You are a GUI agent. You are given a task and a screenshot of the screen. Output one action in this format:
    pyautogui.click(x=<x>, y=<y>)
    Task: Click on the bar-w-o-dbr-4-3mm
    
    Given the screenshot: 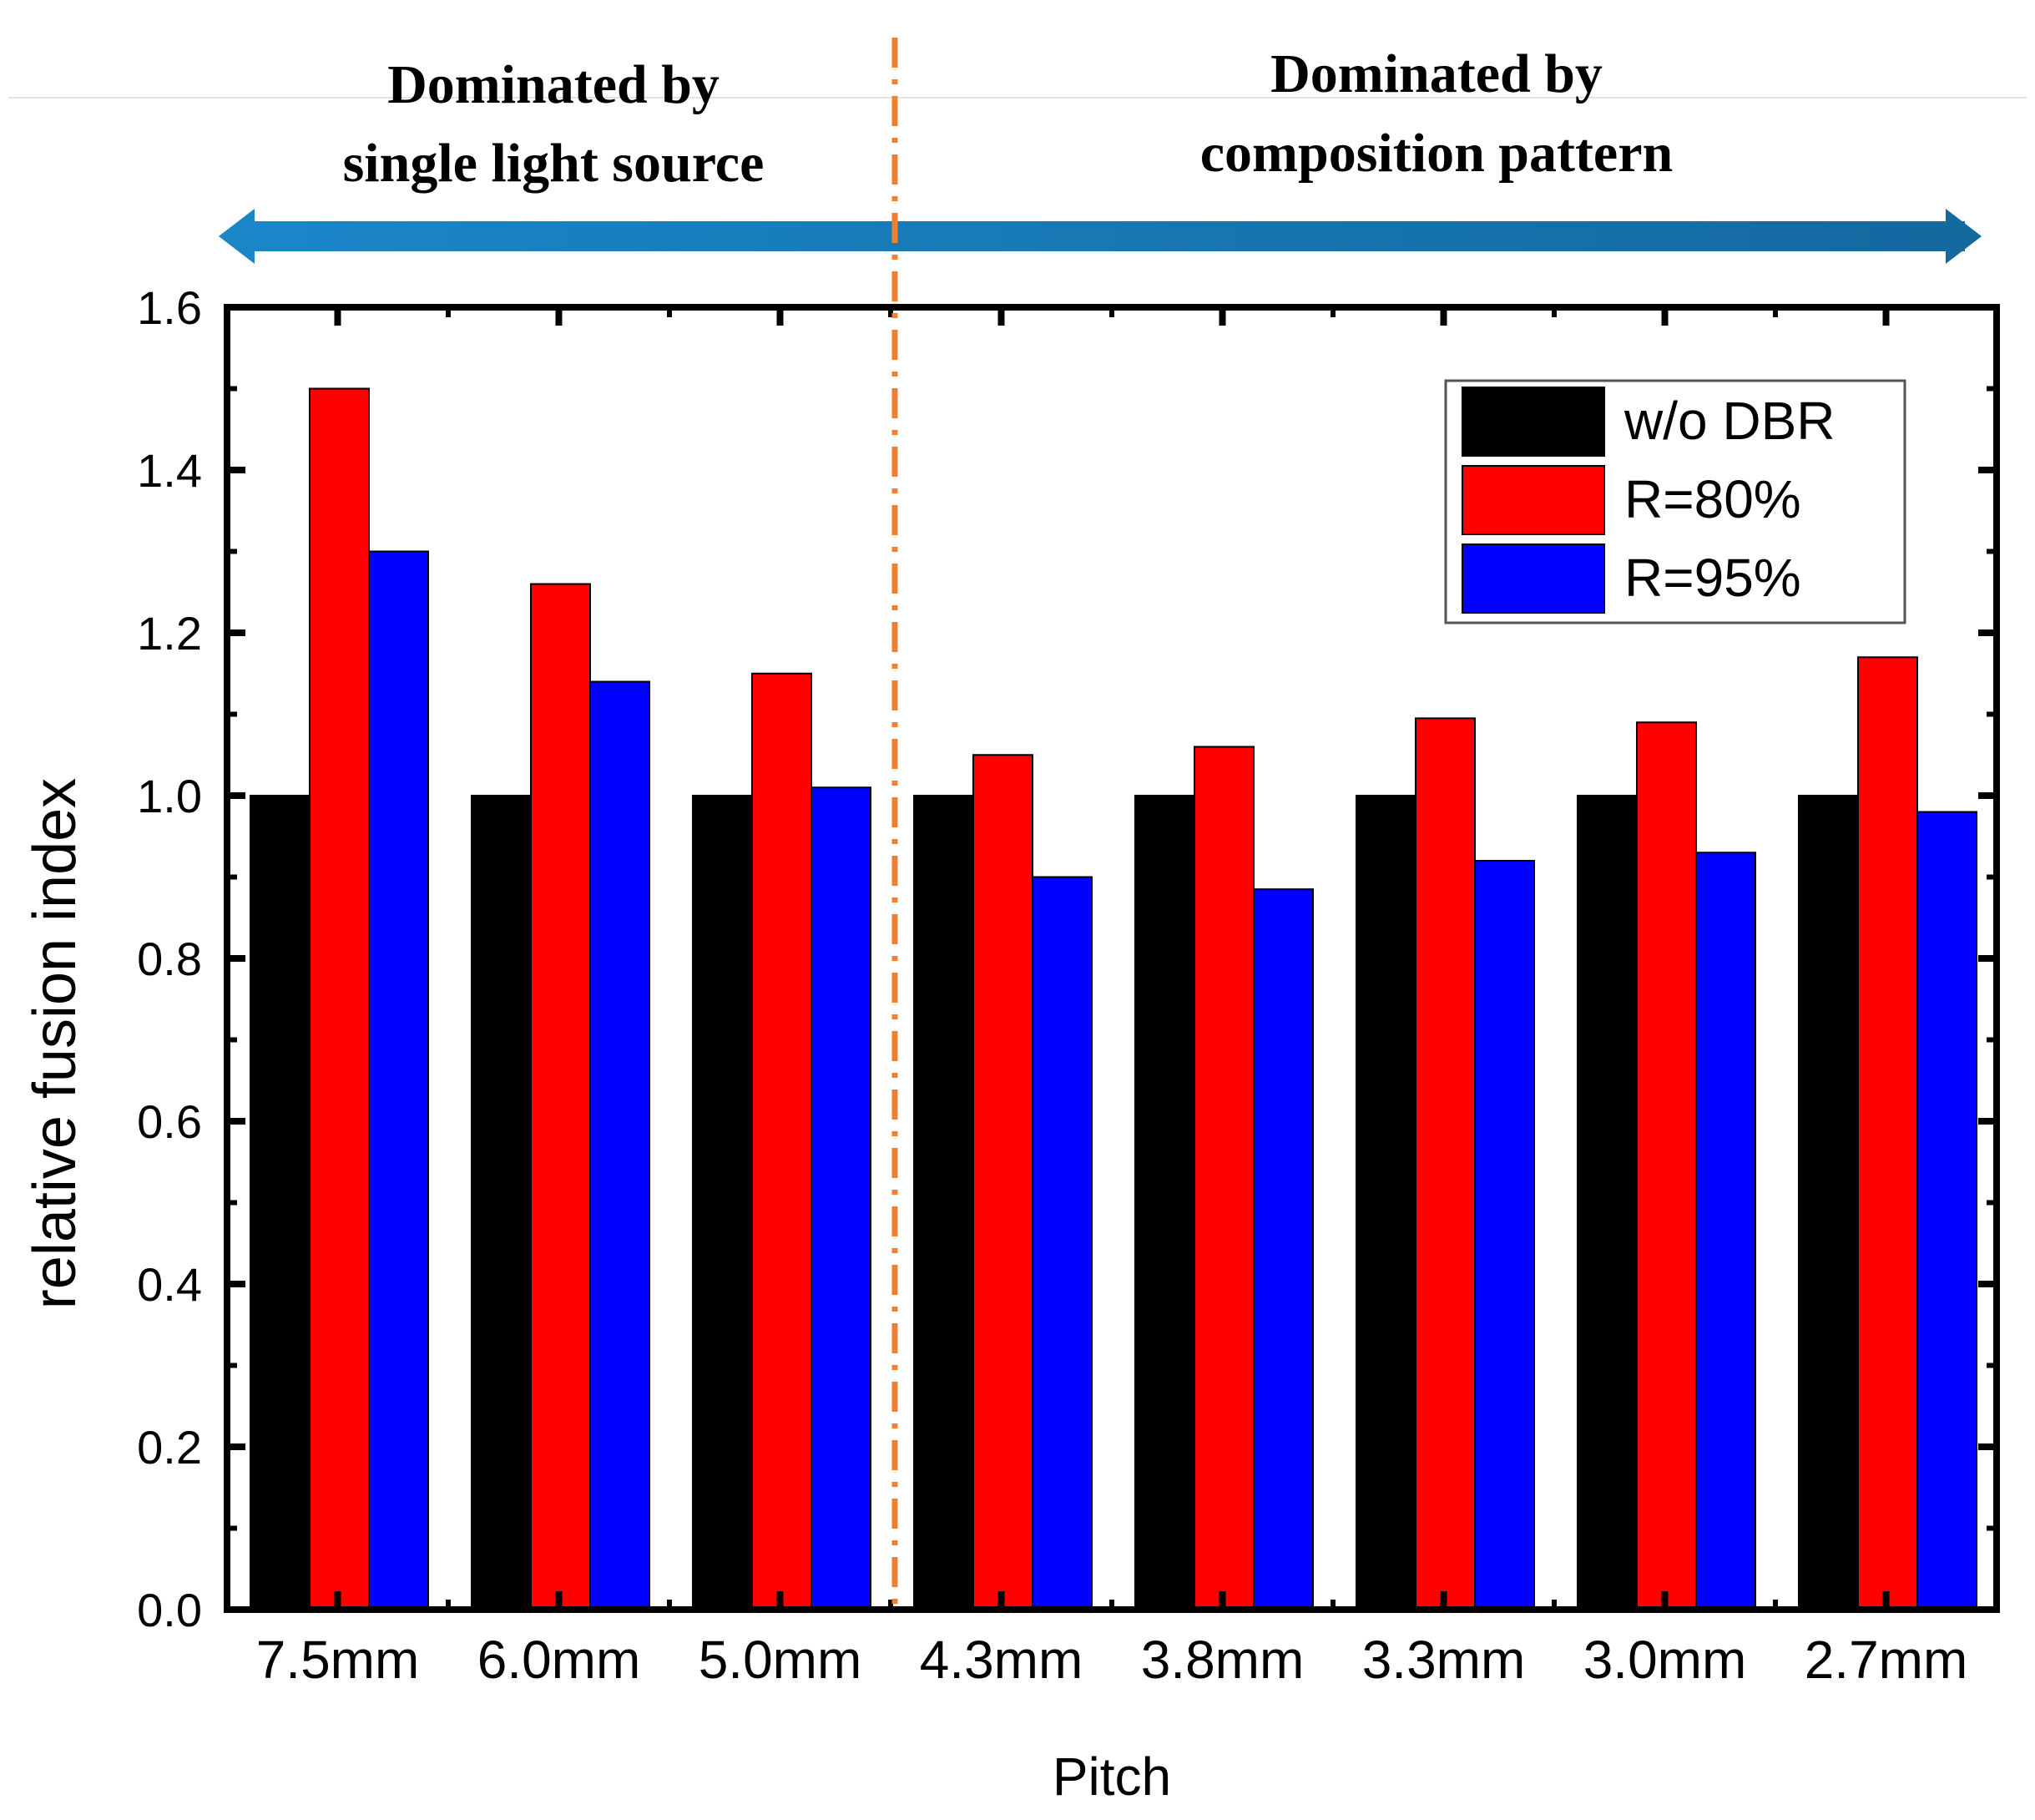 What is the action you would take?
    pyautogui.click(x=943, y=1202)
    